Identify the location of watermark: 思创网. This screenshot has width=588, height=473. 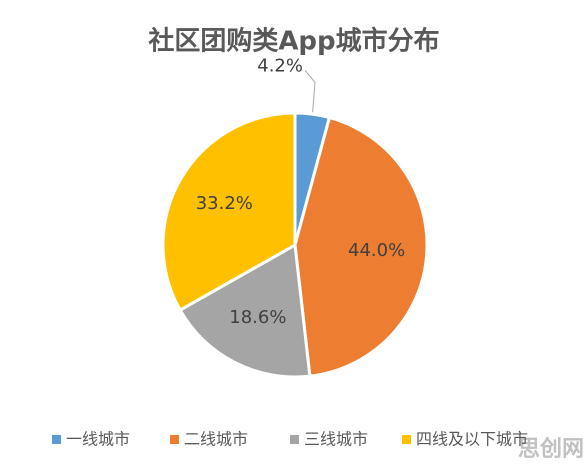
(551, 449).